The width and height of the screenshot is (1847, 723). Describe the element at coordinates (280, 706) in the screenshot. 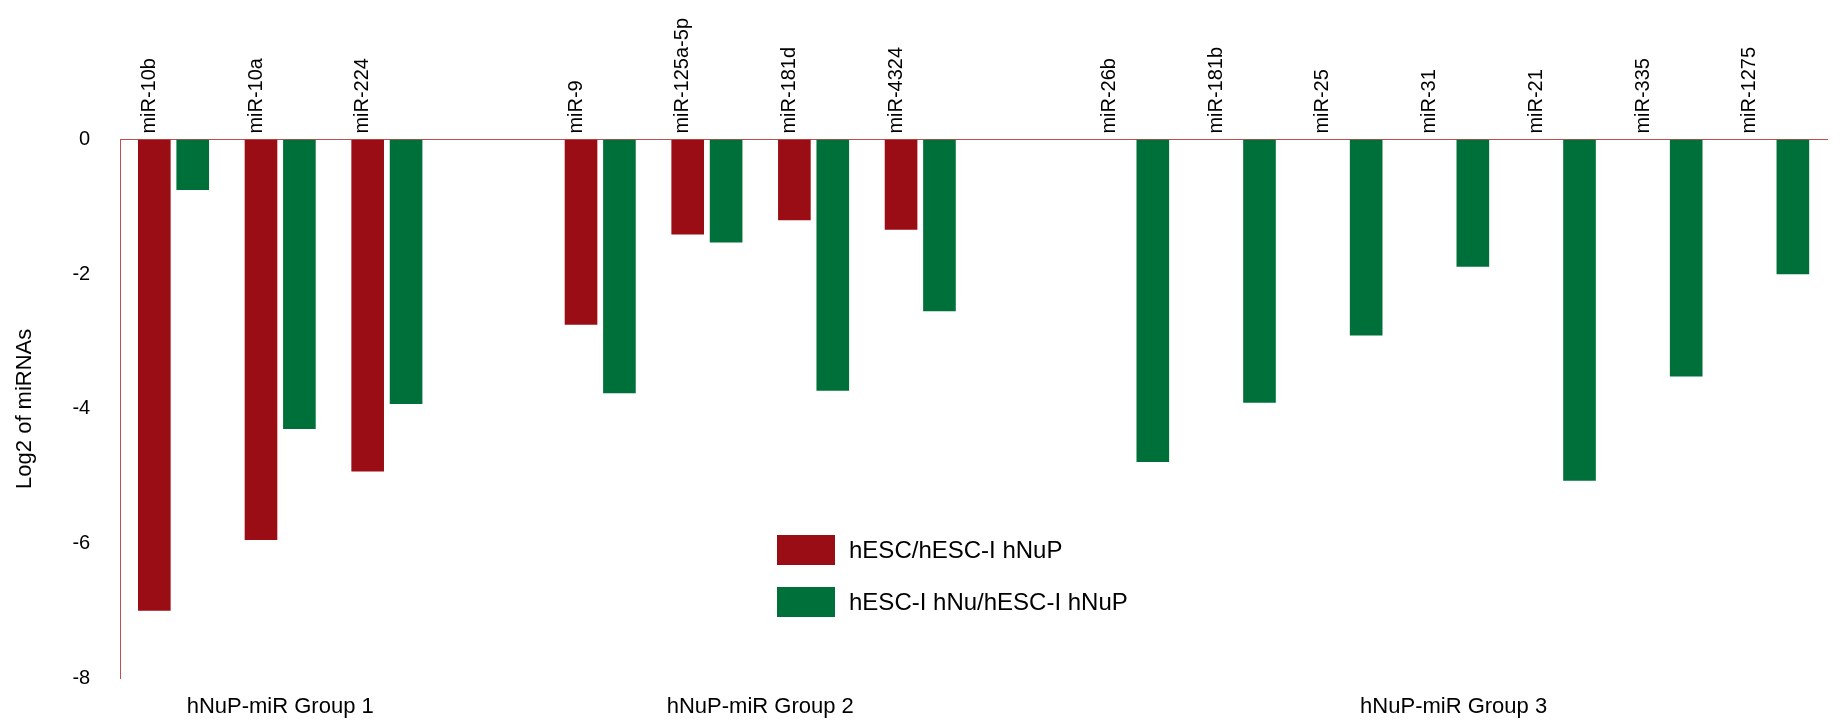

I see `text: hNuP-miR Group 1` at that location.